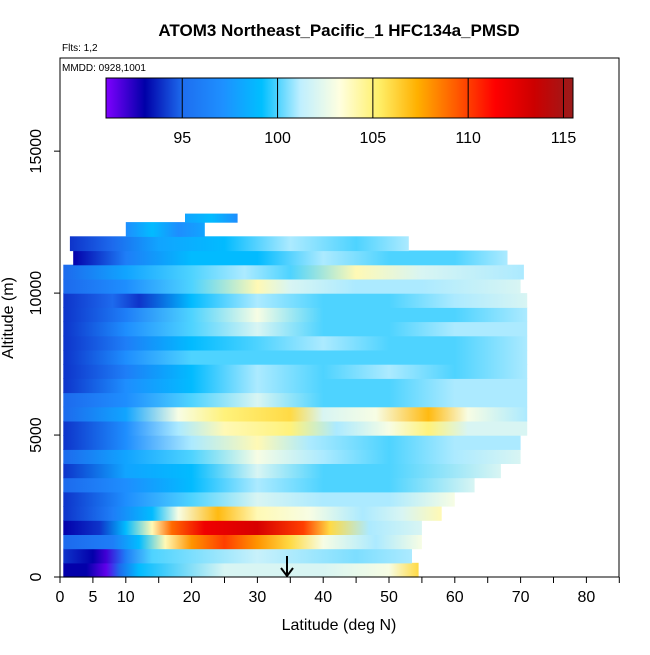 Image resolution: width=650 pixels, height=655 pixels. I want to click on x-tick-label: 5, so click(92, 597).